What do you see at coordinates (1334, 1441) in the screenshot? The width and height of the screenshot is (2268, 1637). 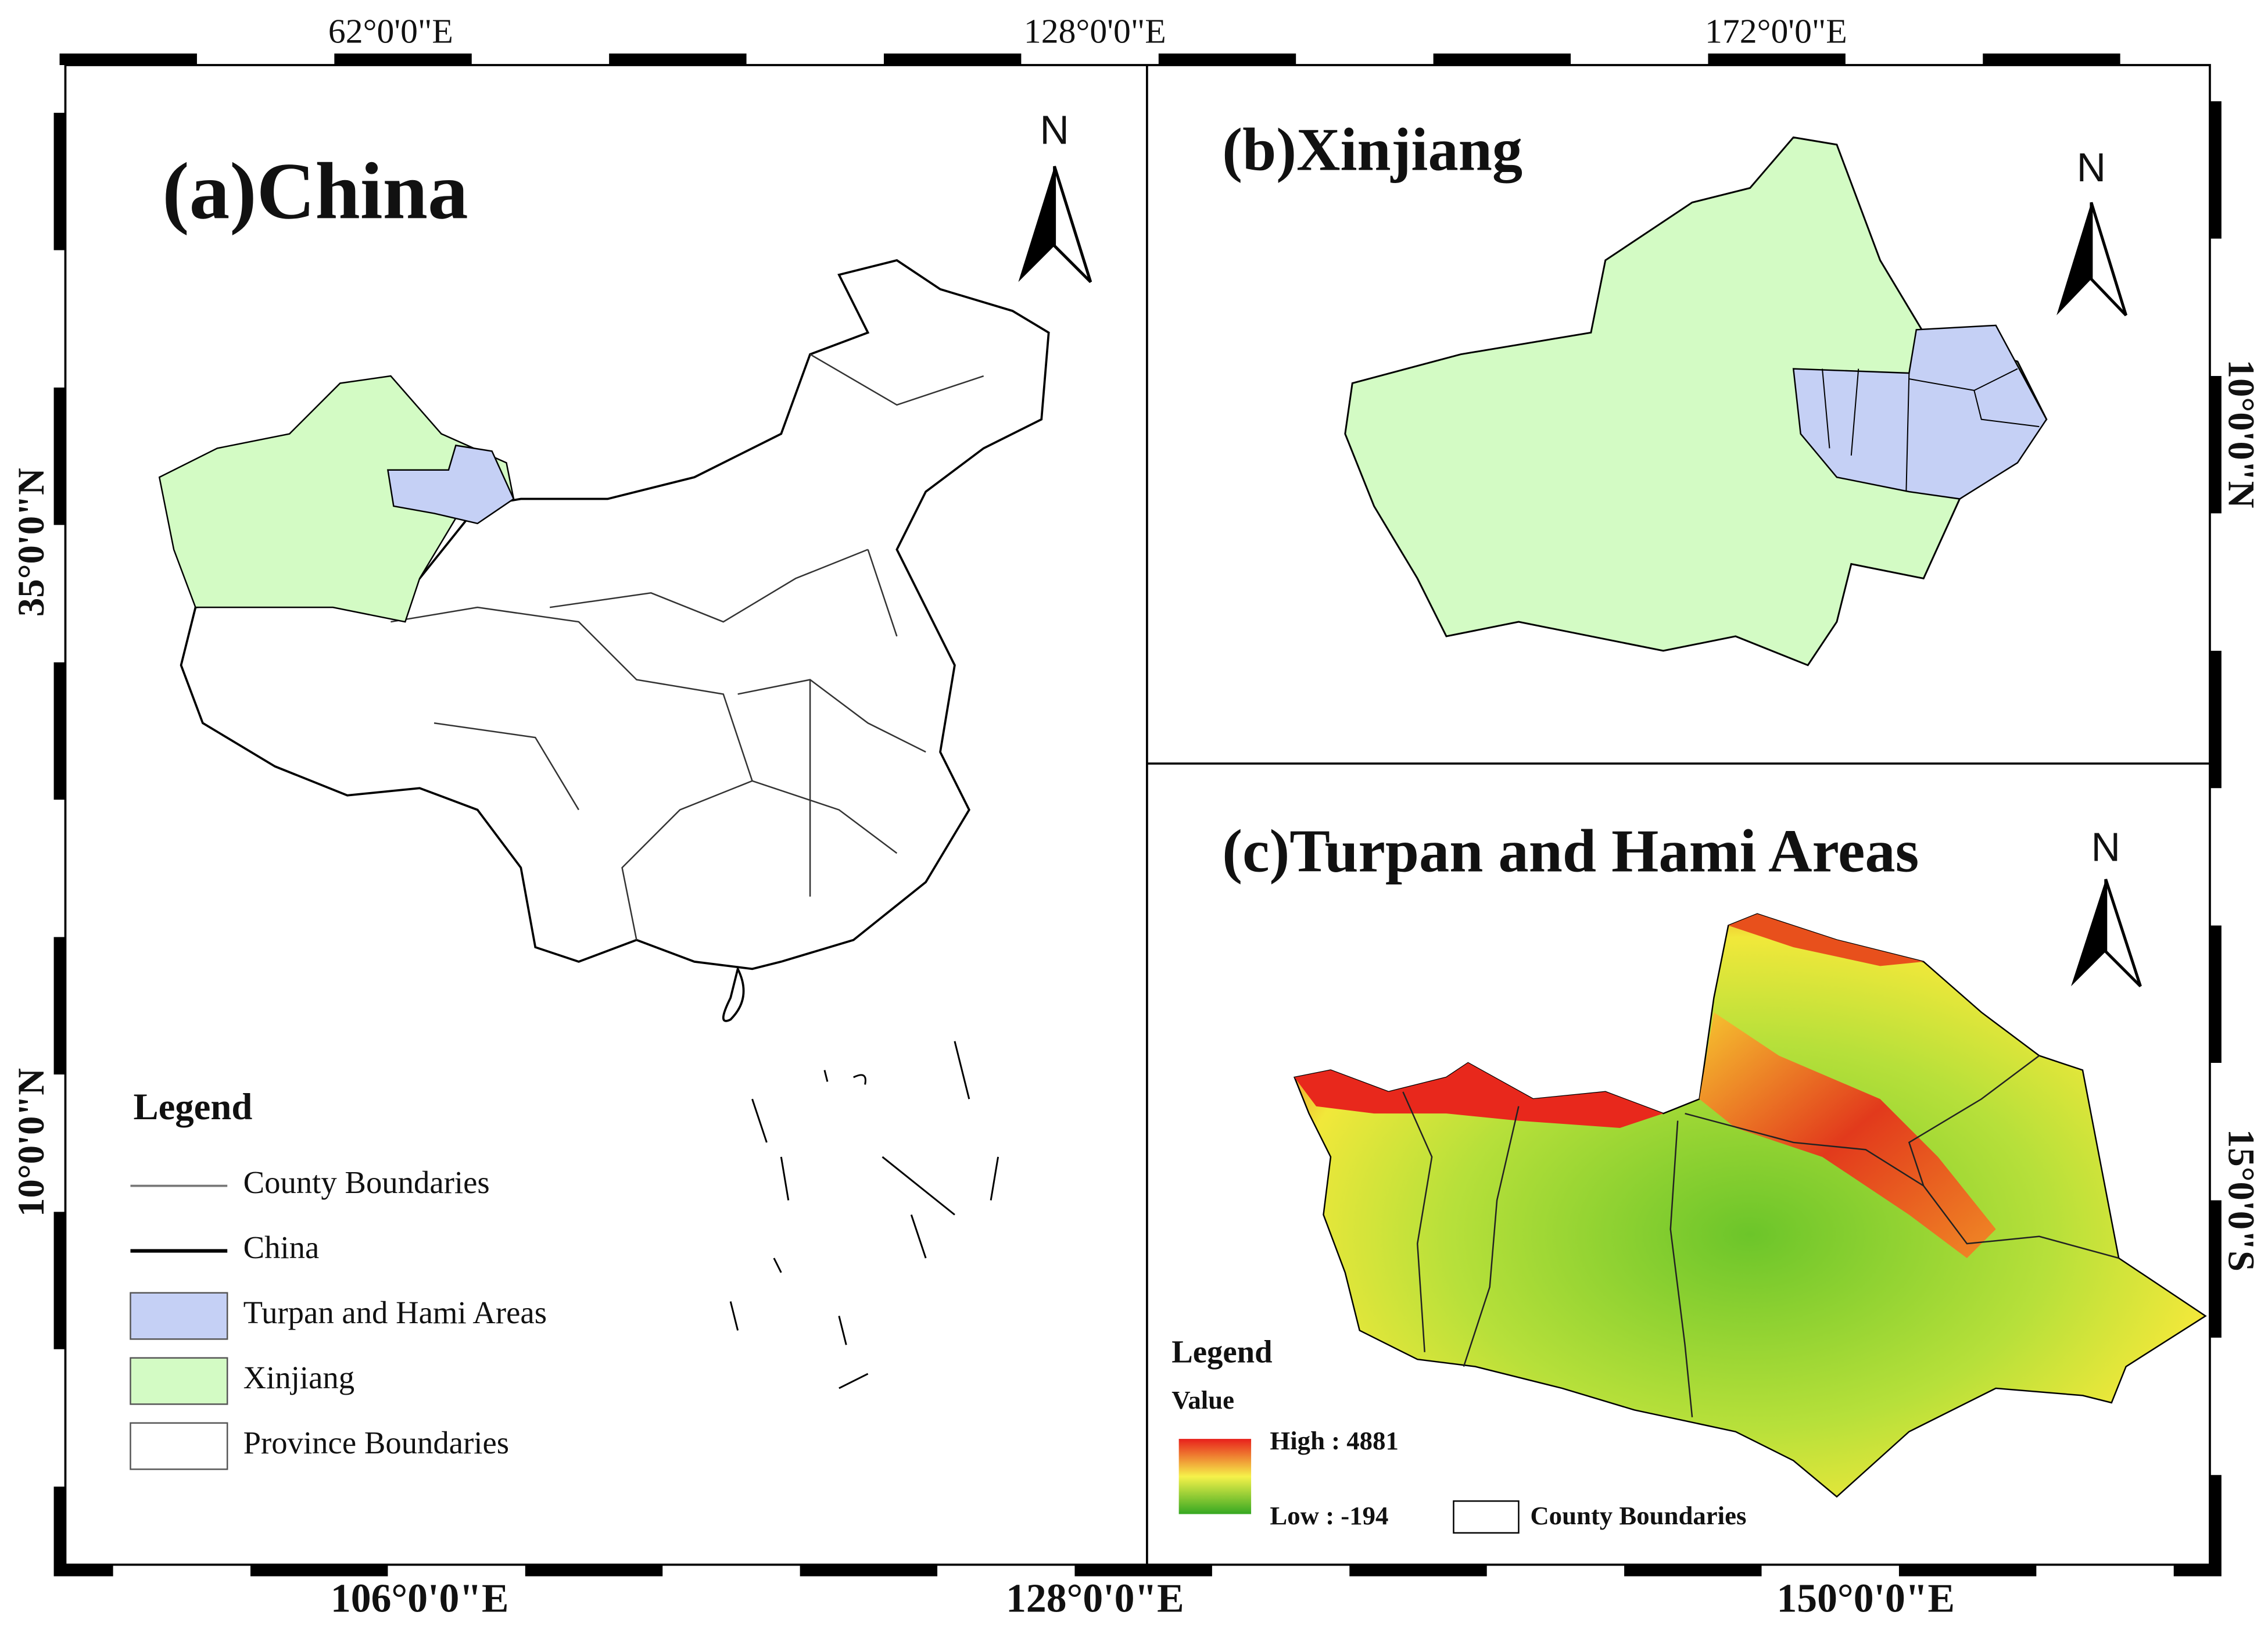 I see `legend-high: High : 4881` at bounding box center [1334, 1441].